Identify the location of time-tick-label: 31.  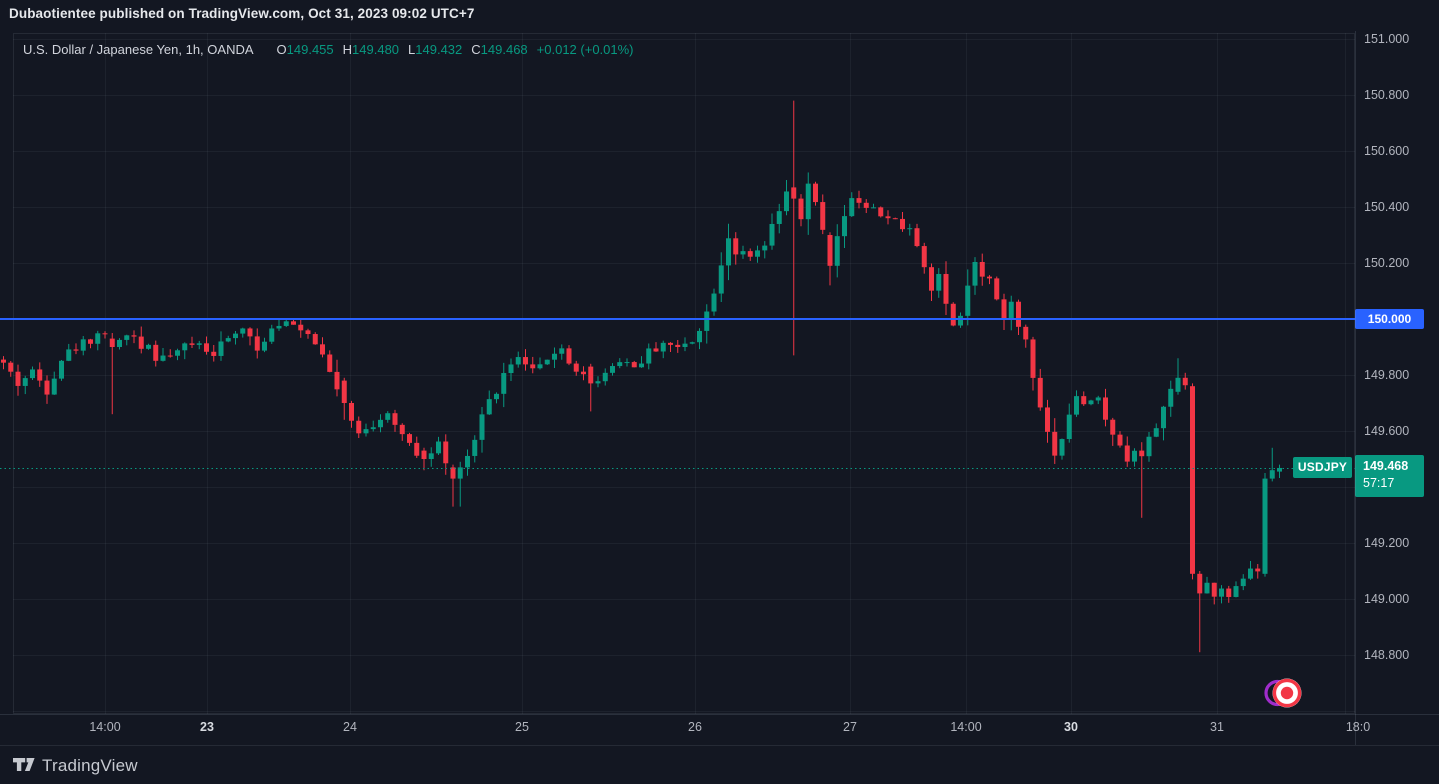
(1217, 727).